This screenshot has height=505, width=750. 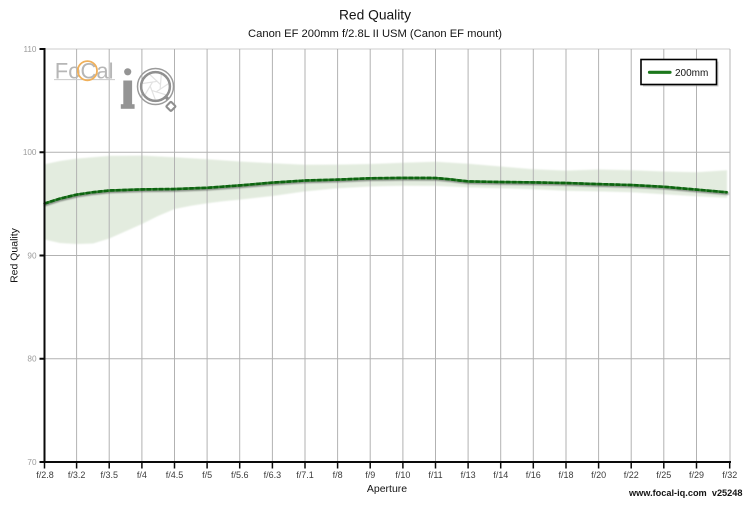 I want to click on svg-text: f/9, so click(x=370, y=475).